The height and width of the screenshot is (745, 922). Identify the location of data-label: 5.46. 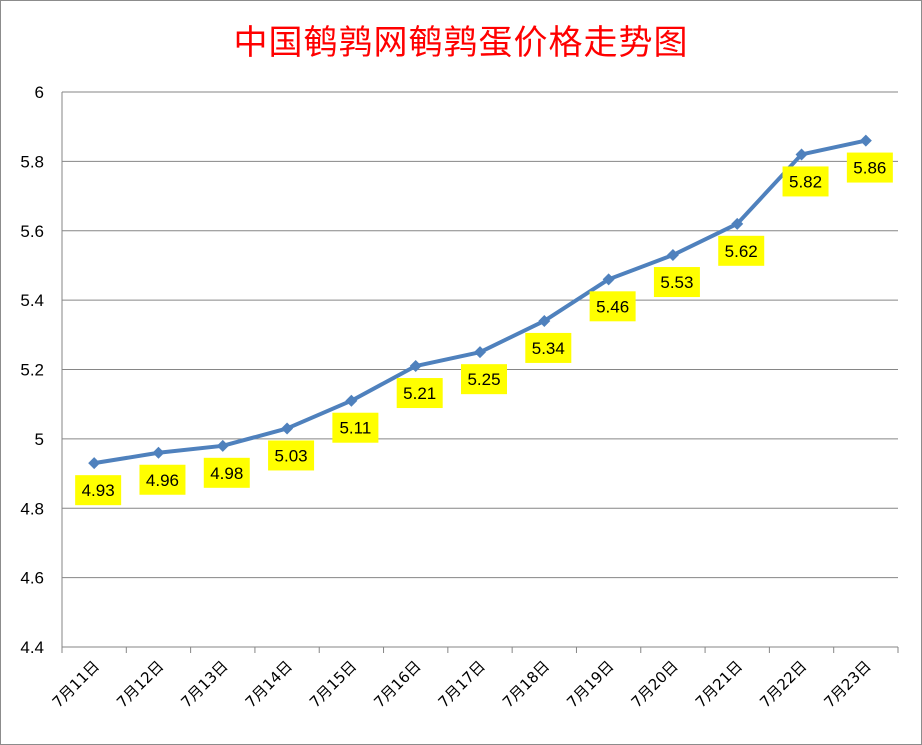
(612, 306).